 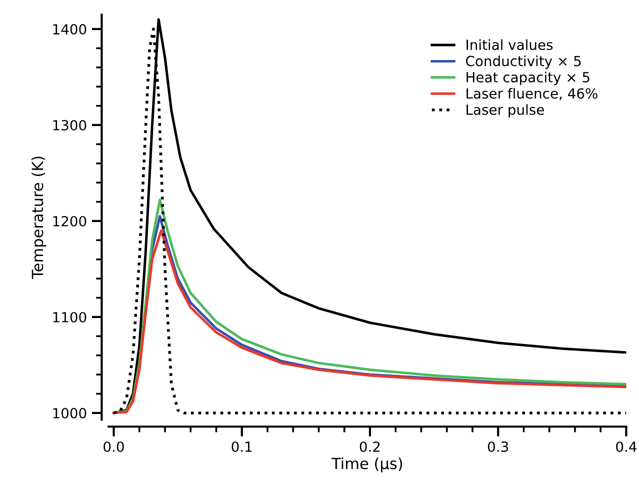 What do you see at coordinates (509, 44) in the screenshot?
I see `legend-label: Initial values` at bounding box center [509, 44].